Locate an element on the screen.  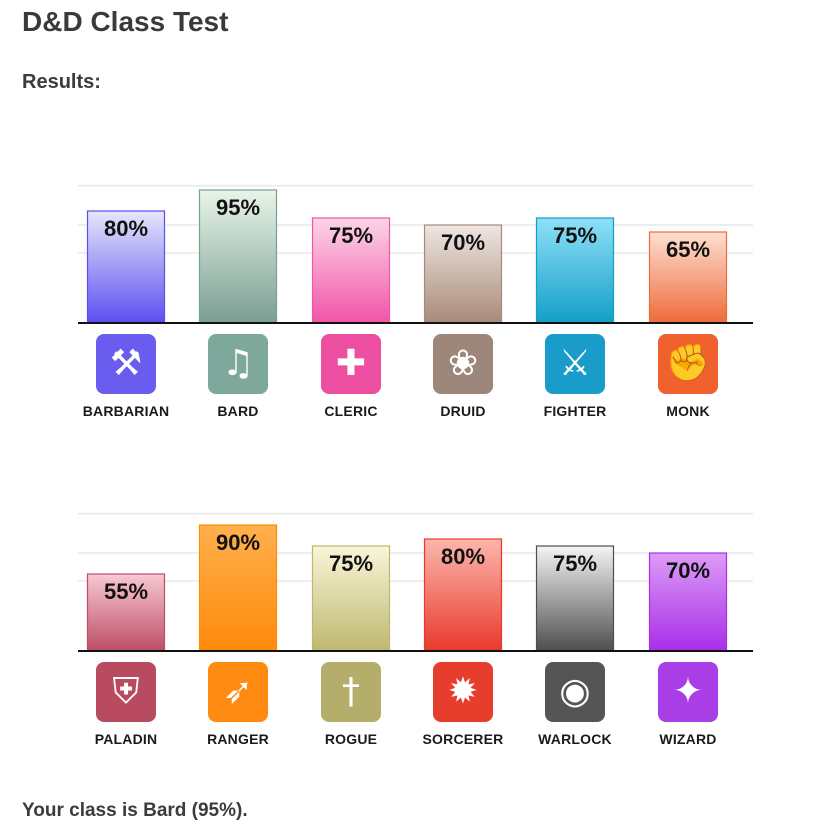
value-label-sorcerer: 80% is located at coordinates (463, 556).